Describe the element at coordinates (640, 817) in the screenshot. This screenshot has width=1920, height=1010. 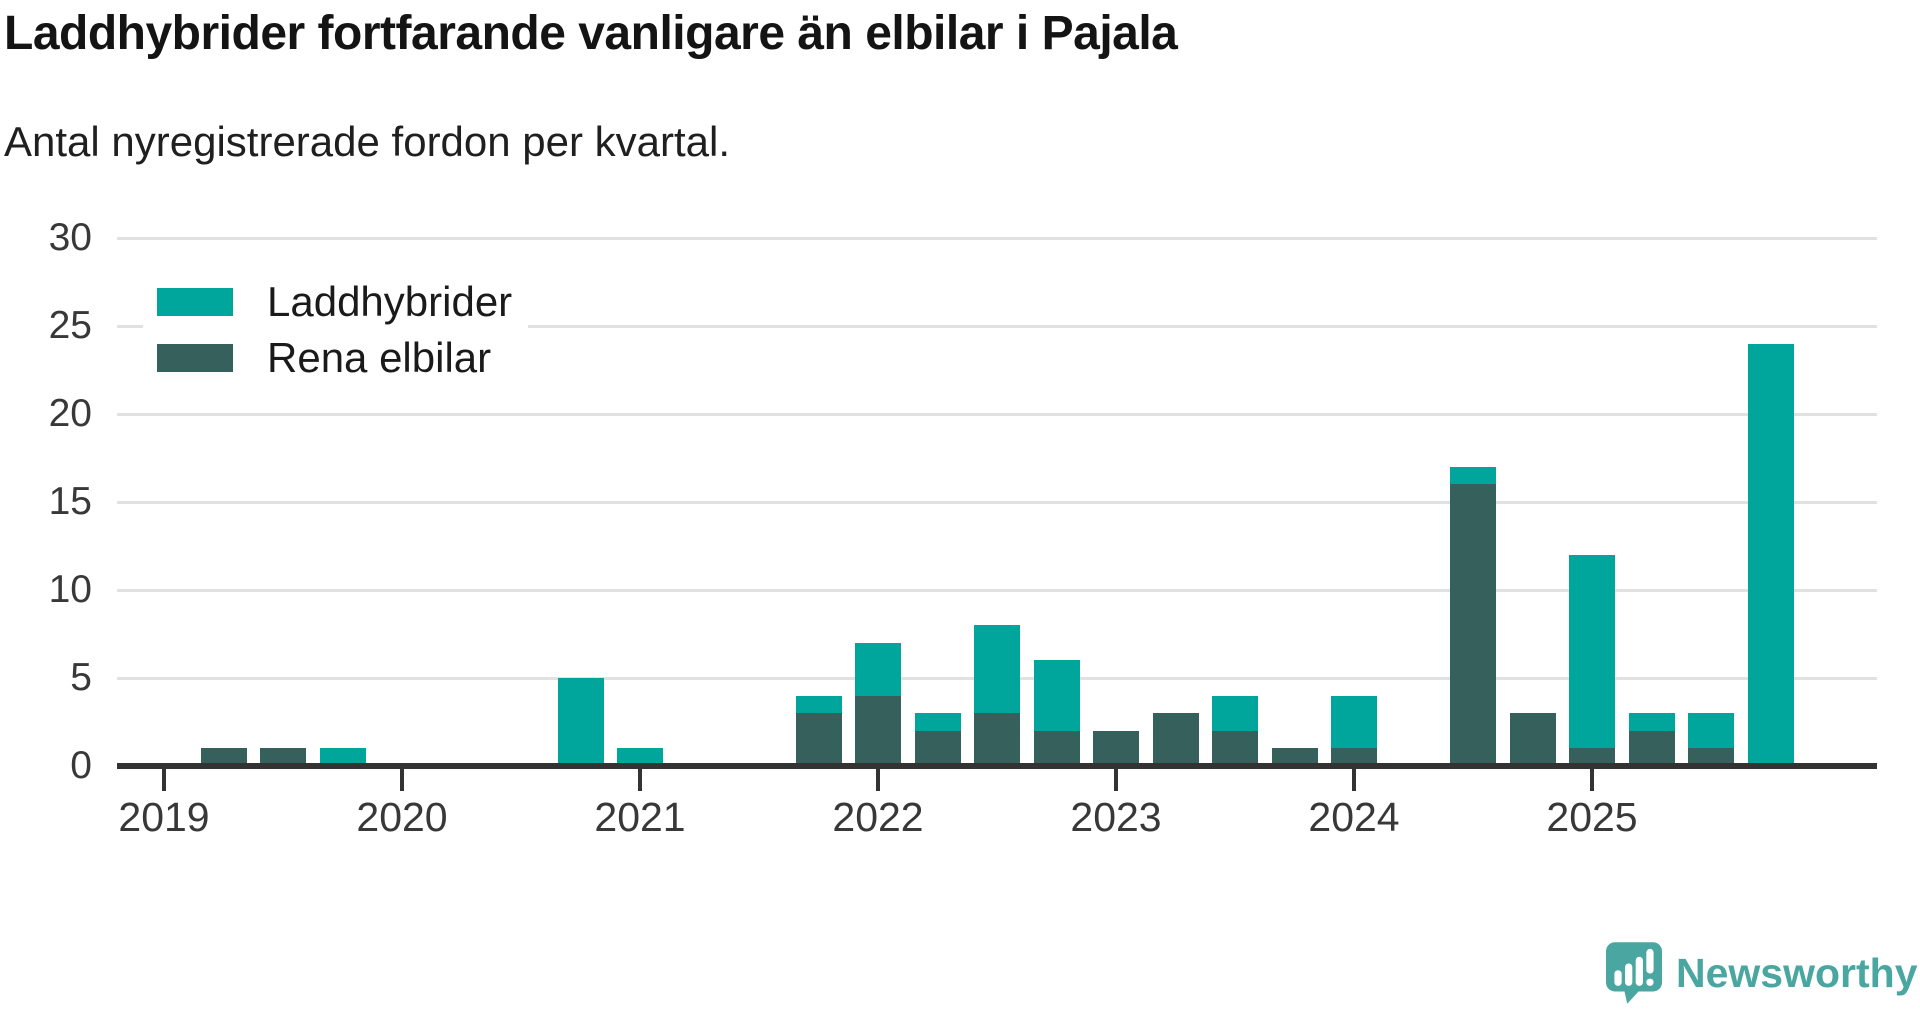
I see `x-axis-label-2021: 2021` at that location.